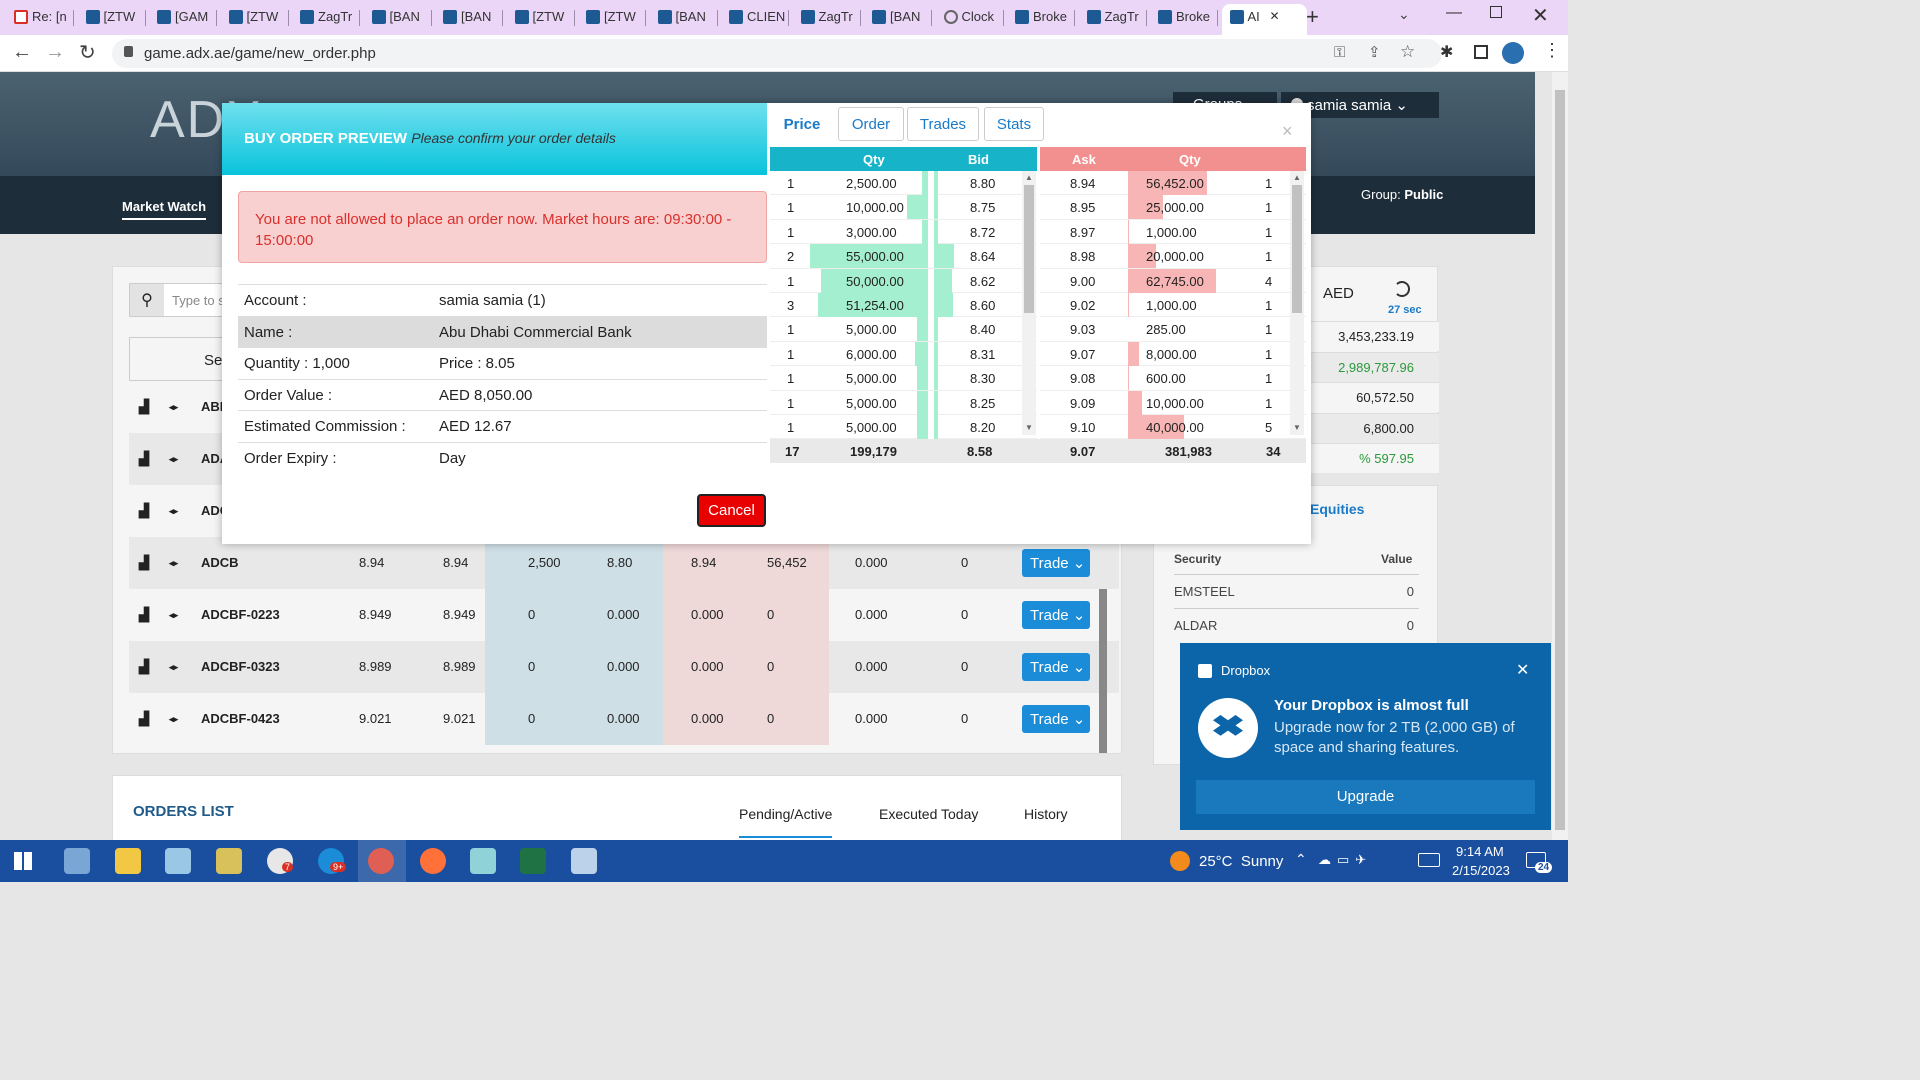 The width and height of the screenshot is (1920, 1080). Describe the element at coordinates (943, 124) in the screenshot. I see `tab-trades: Trades` at that location.